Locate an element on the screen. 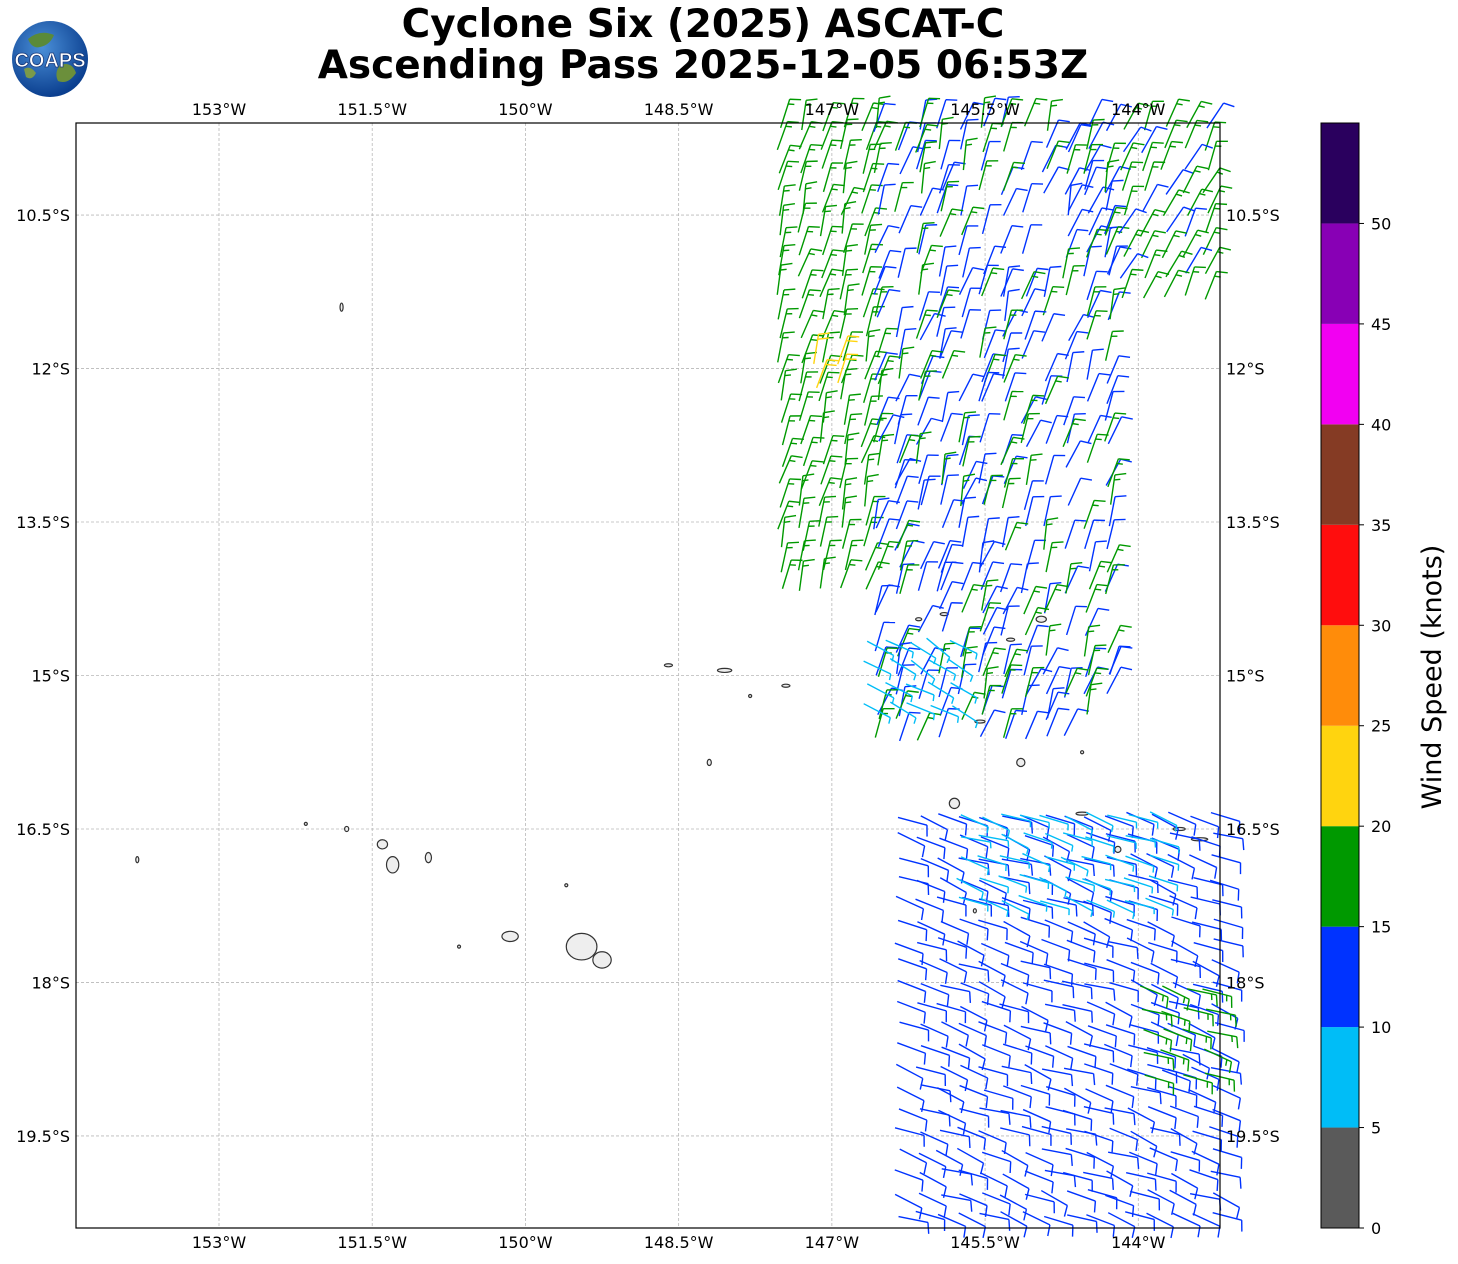 The image size is (1458, 1264). lon-tick-label-top: 145.5°W is located at coordinates (985, 109).